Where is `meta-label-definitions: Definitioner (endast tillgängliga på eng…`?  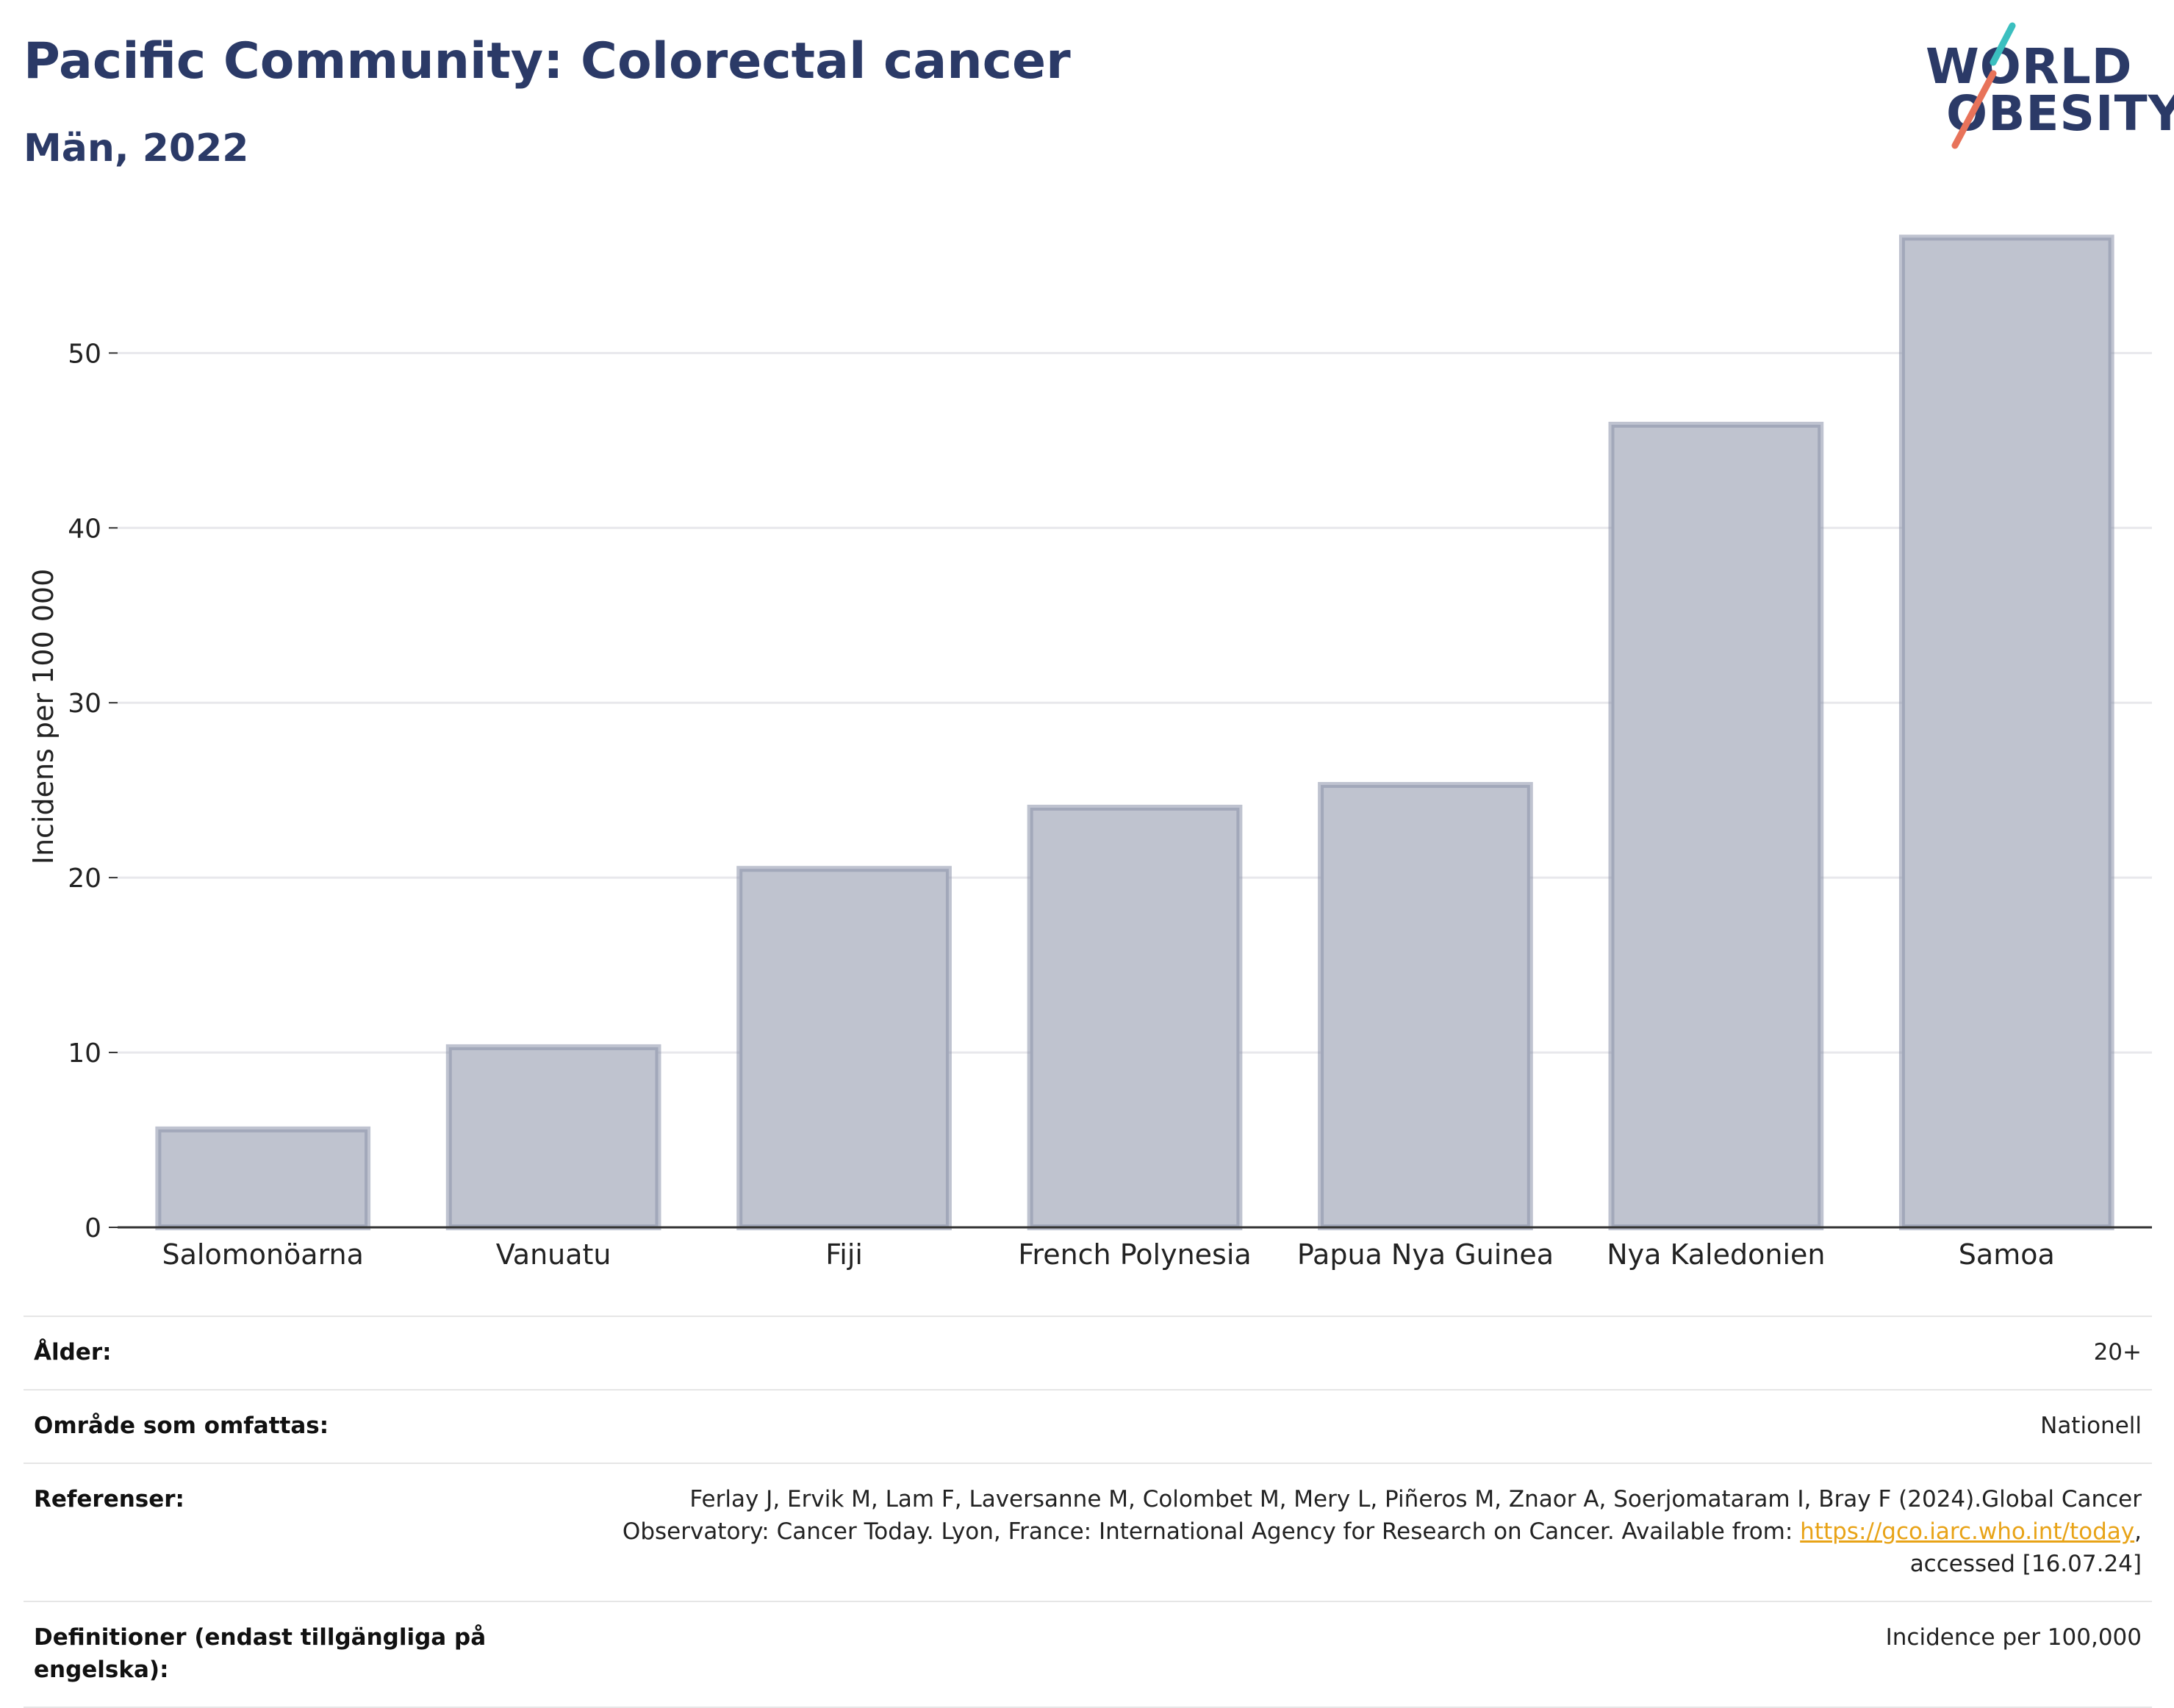 meta-label-definitions: Definitioner (endast tillgängliga på eng… is located at coordinates (260, 1653).